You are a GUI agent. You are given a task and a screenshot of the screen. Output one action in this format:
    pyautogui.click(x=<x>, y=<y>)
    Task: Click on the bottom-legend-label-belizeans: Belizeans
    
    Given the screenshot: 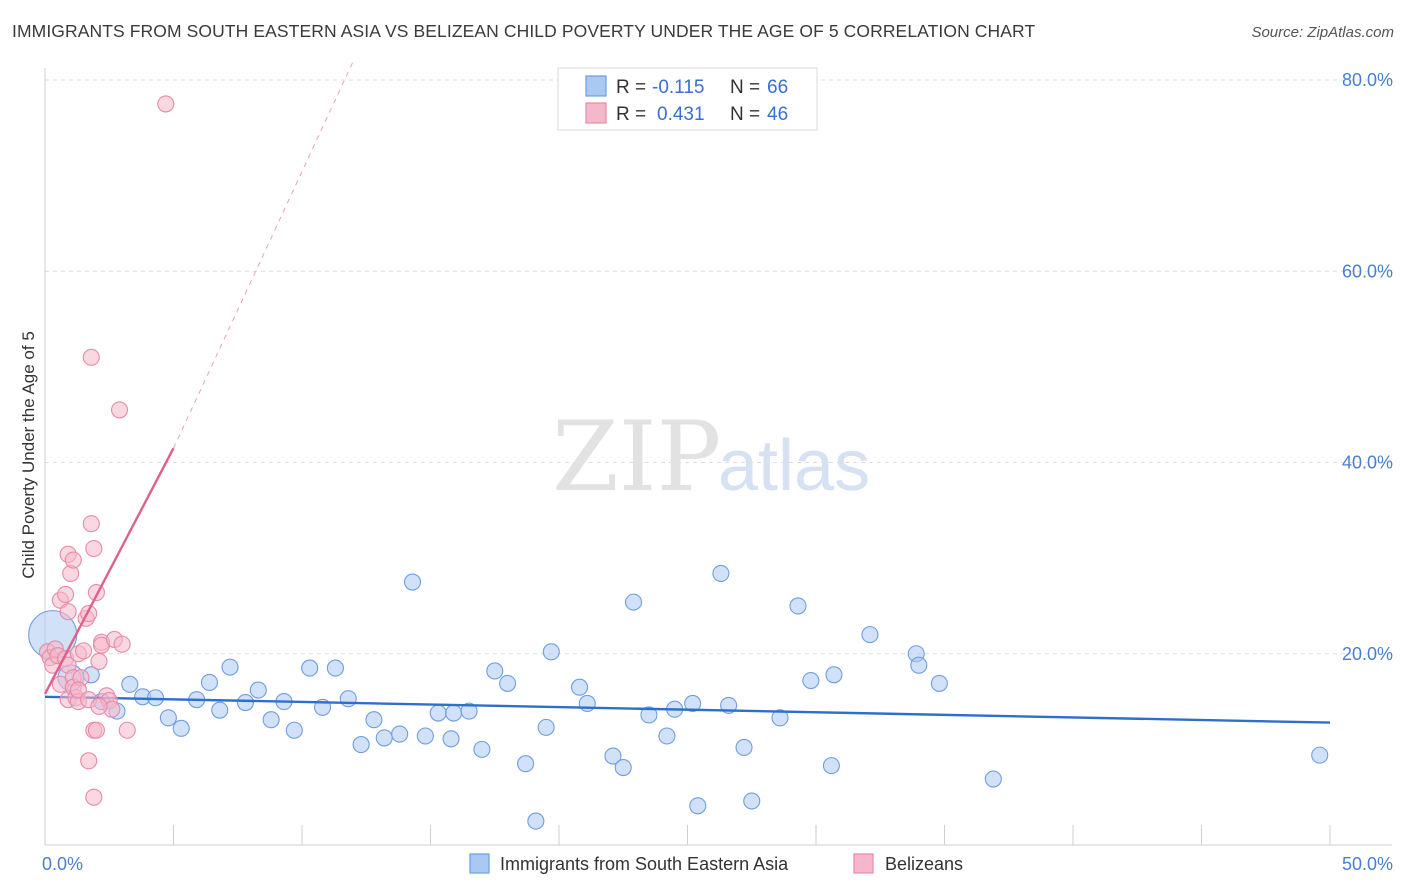 What is the action you would take?
    pyautogui.click(x=924, y=864)
    